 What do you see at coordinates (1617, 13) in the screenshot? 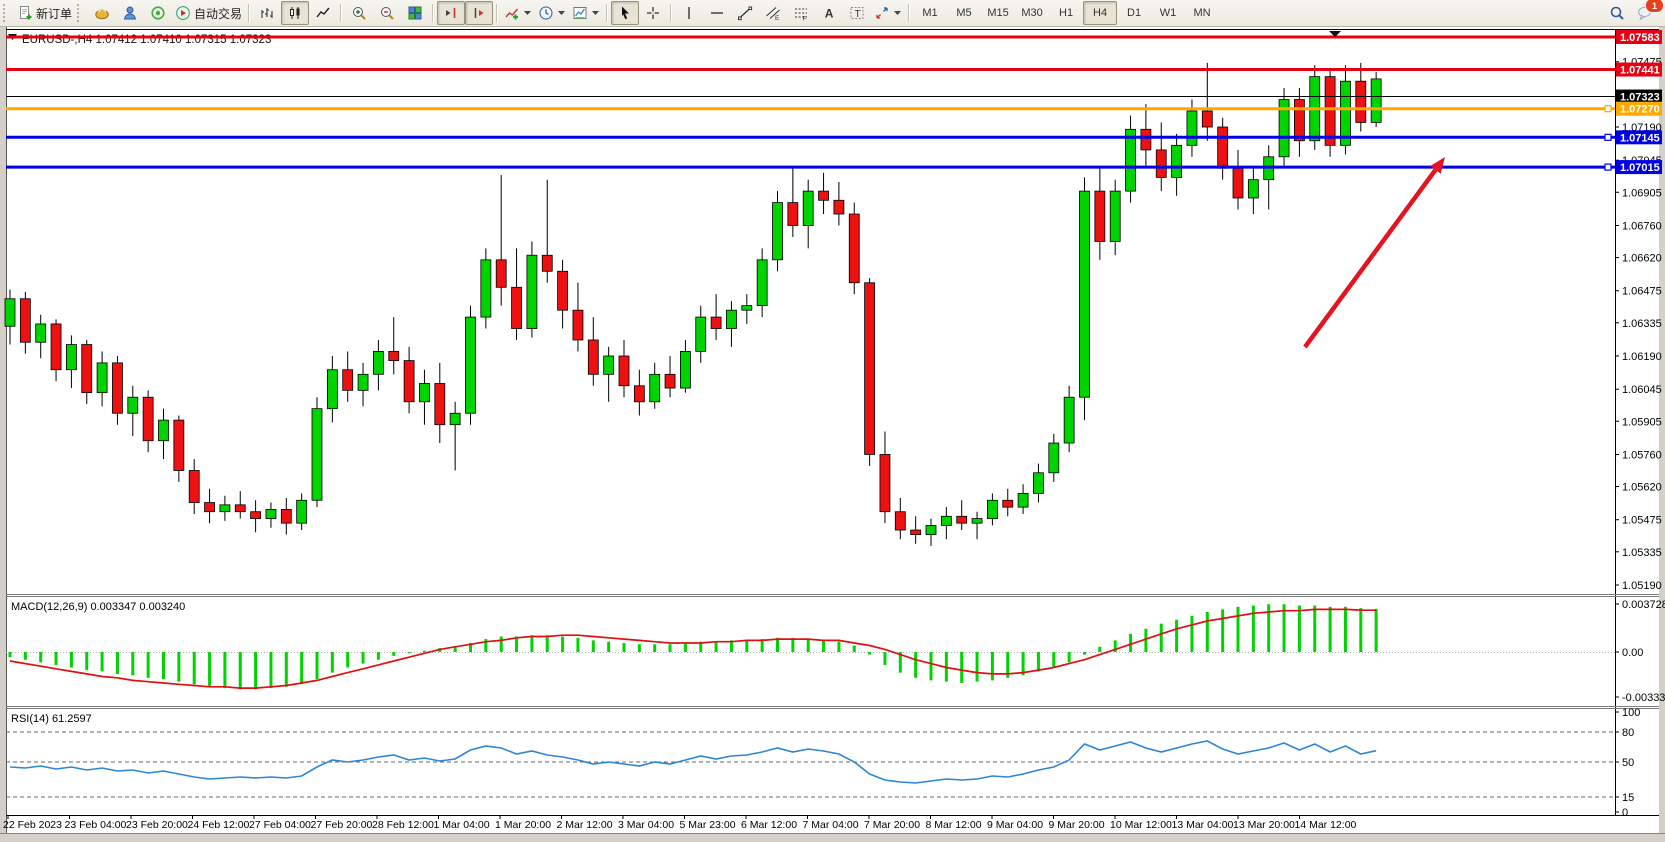
I see `search-button` at bounding box center [1617, 13].